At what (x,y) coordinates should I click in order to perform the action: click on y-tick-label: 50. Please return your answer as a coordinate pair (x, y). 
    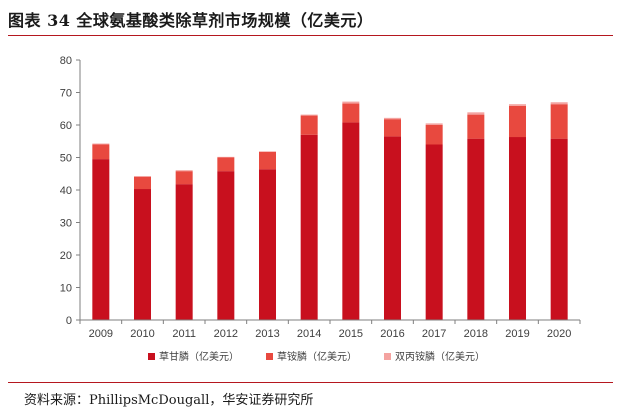
    Looking at the image, I should click on (66, 159).